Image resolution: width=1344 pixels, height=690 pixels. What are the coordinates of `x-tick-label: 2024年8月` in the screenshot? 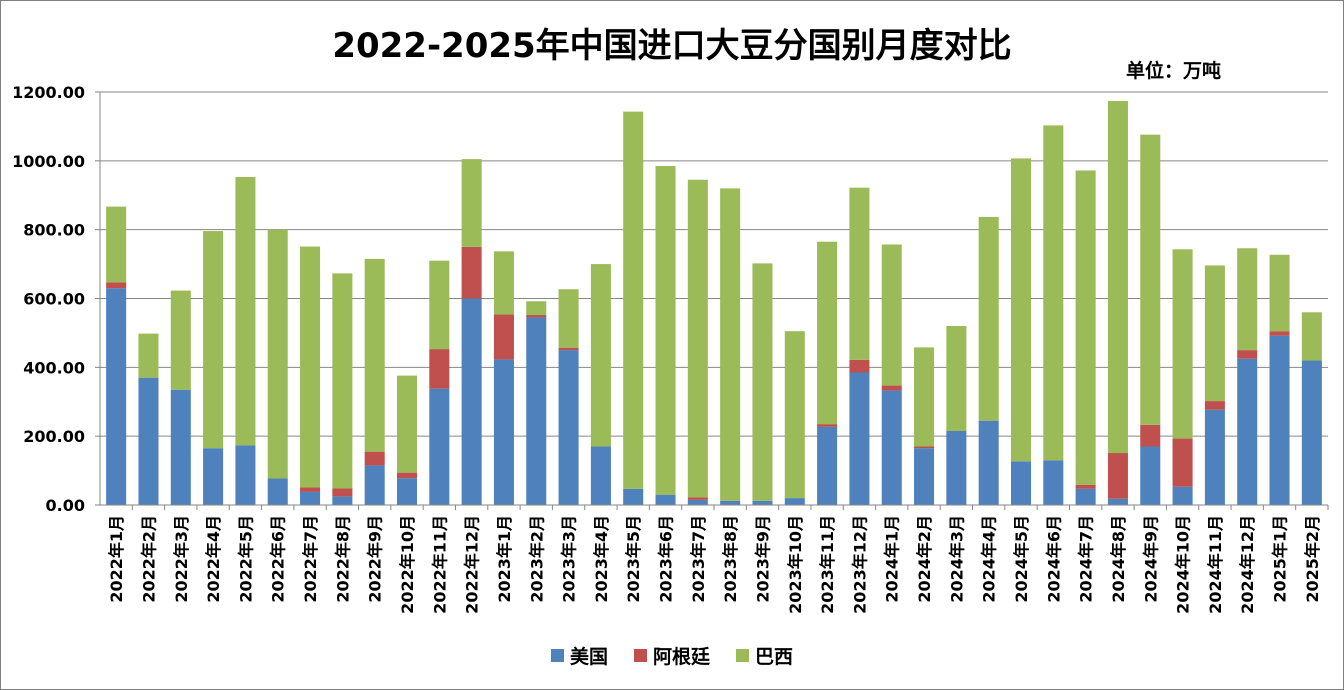 It's located at (1118, 559).